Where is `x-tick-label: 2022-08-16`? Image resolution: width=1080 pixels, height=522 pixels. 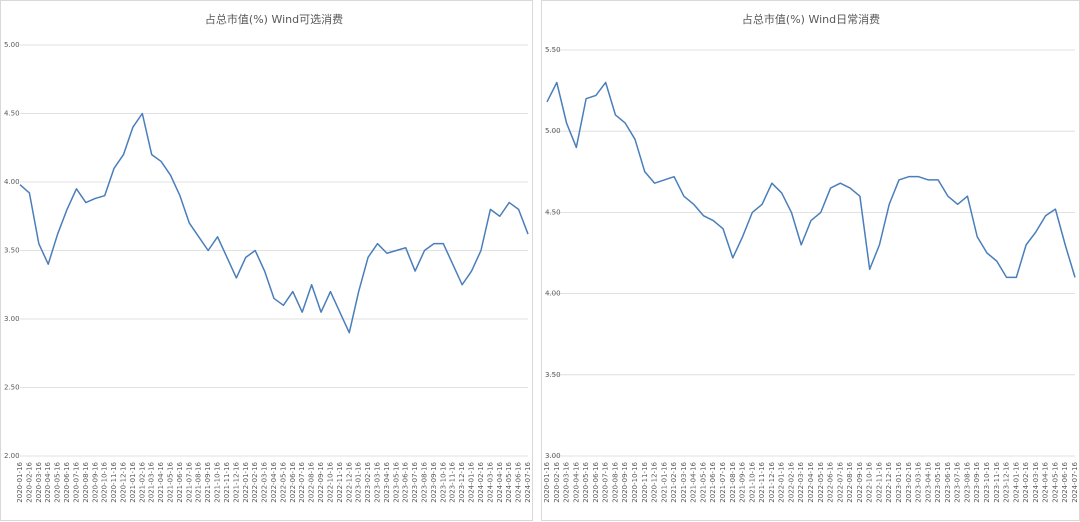 x-tick-label: 2022-08-16 is located at coordinates (850, 481).